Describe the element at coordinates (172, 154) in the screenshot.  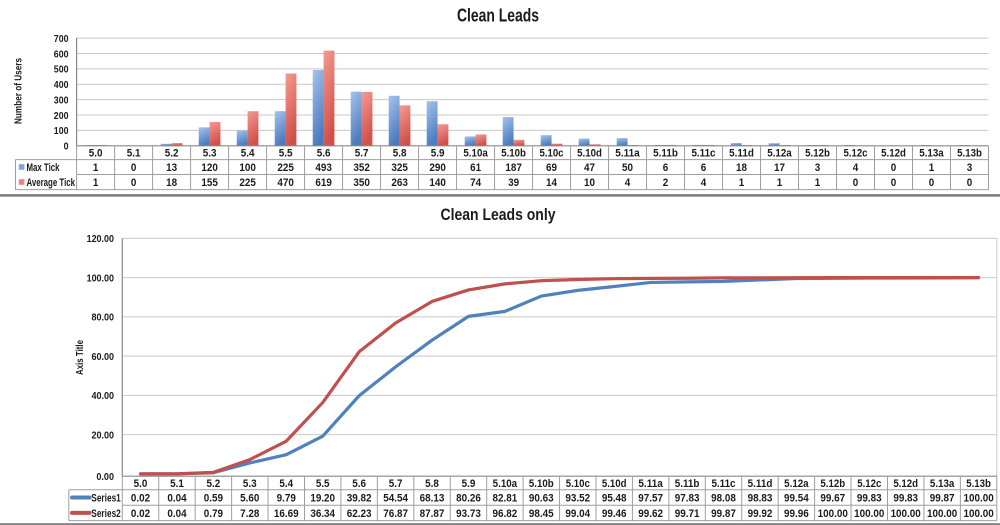
I see `svg-text: 5.2` at that location.